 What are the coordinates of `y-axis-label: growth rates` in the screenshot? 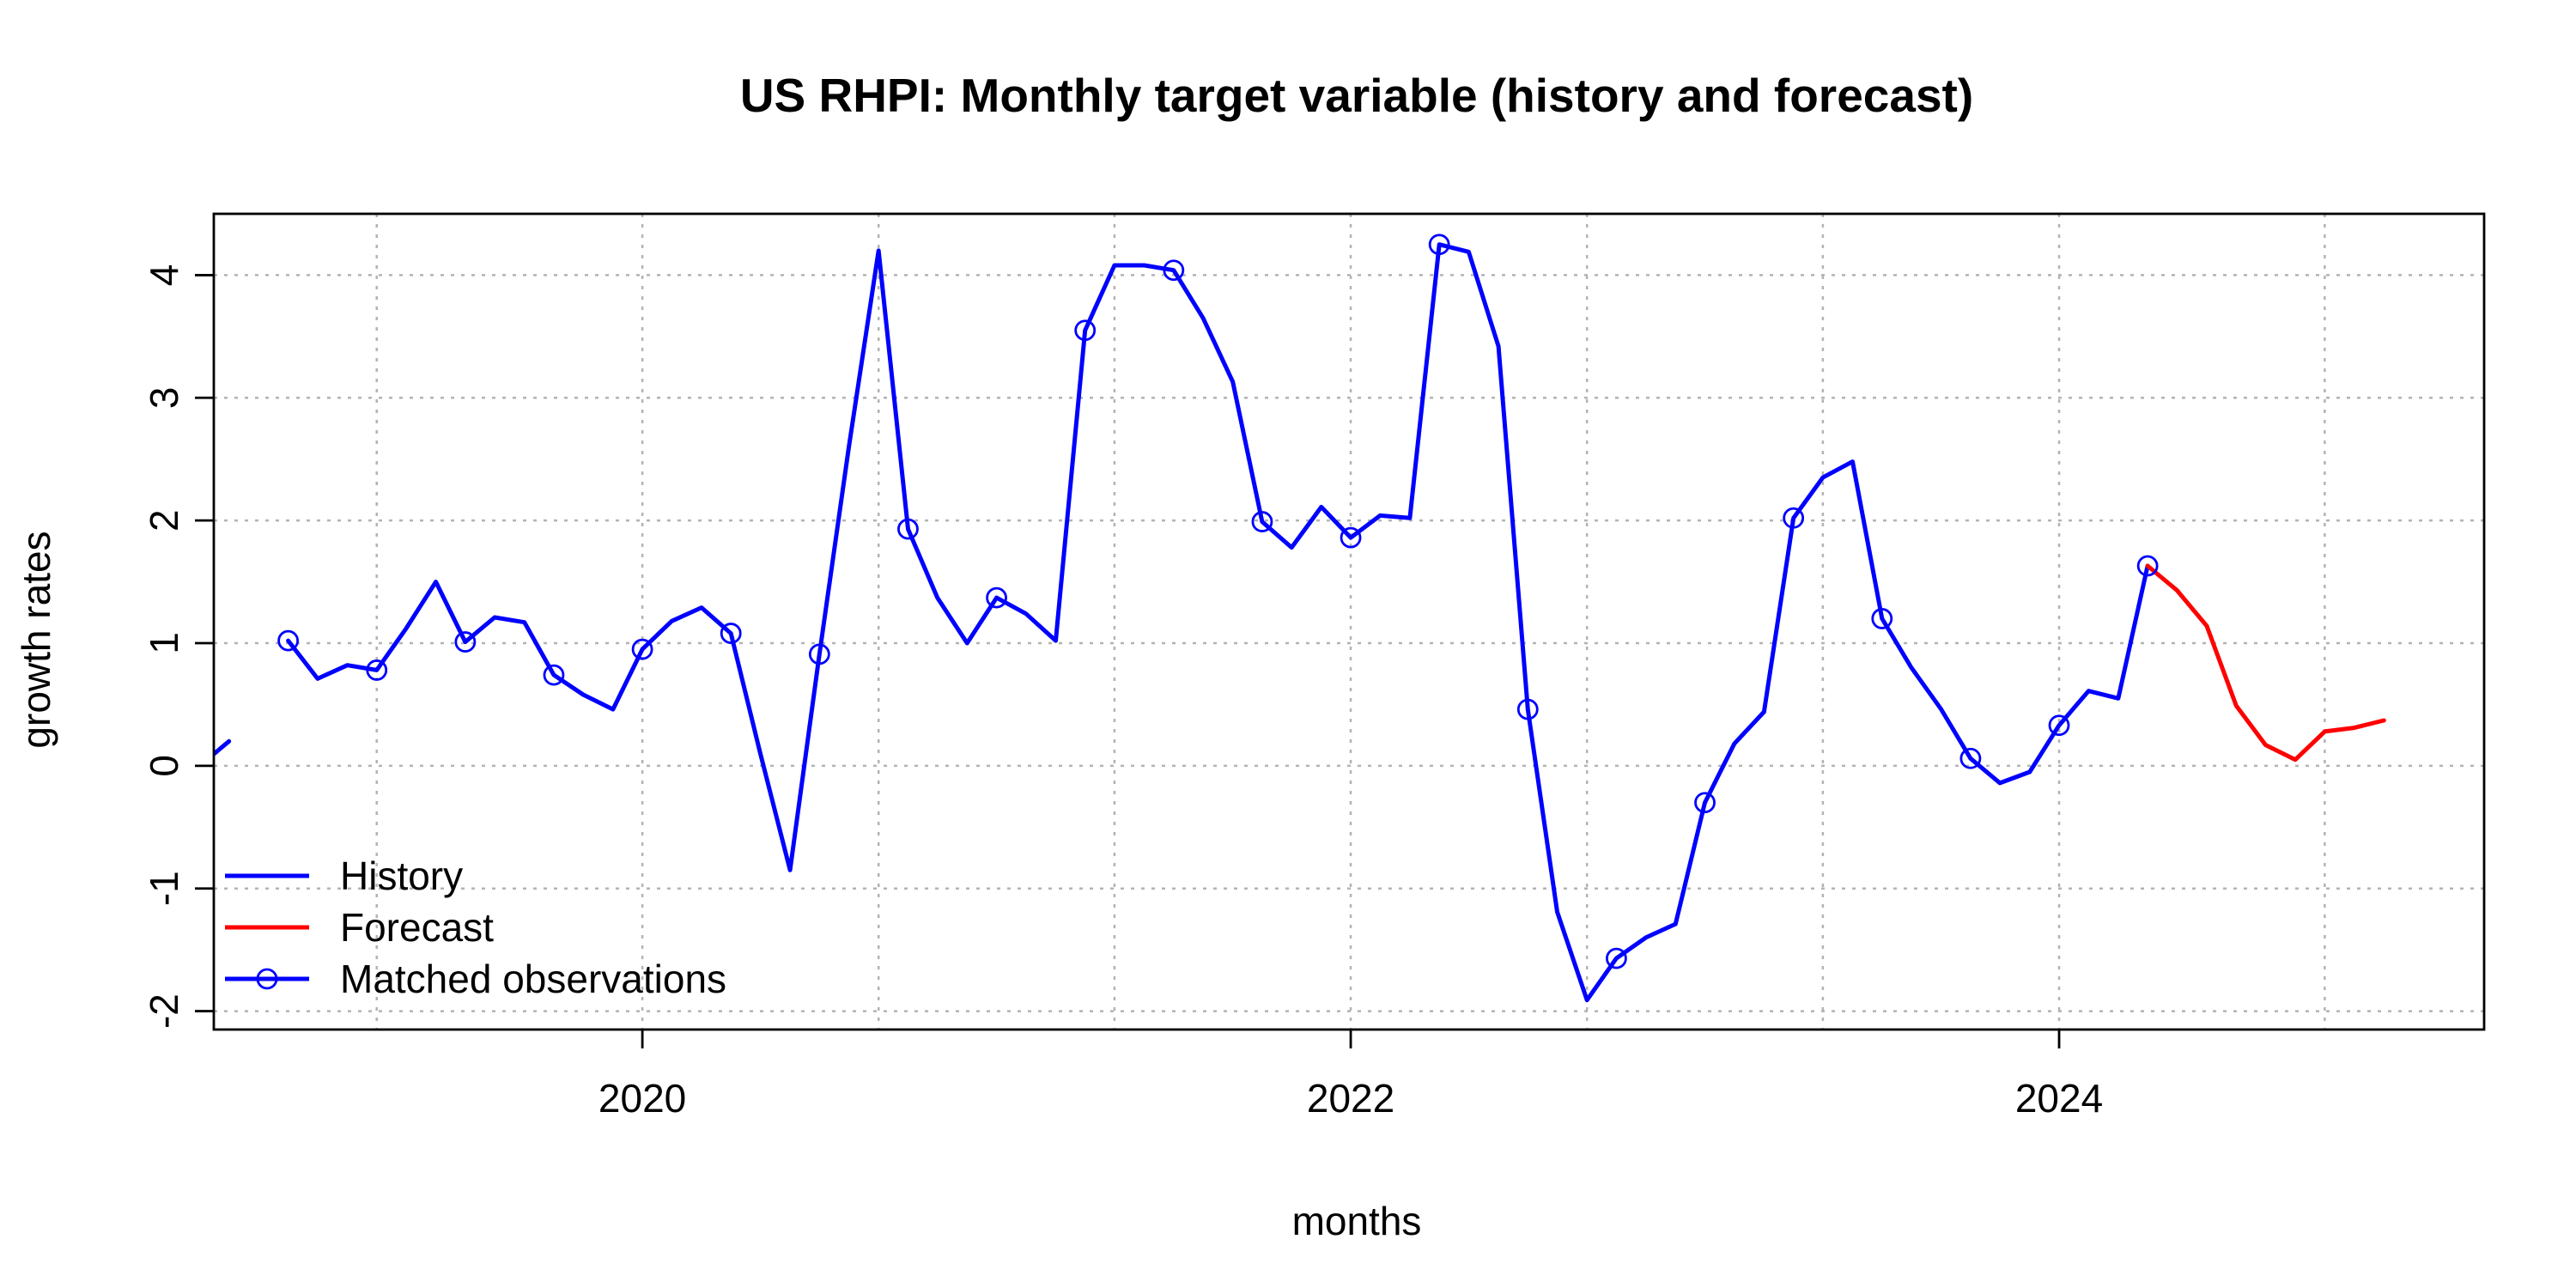 It's located at (36, 640).